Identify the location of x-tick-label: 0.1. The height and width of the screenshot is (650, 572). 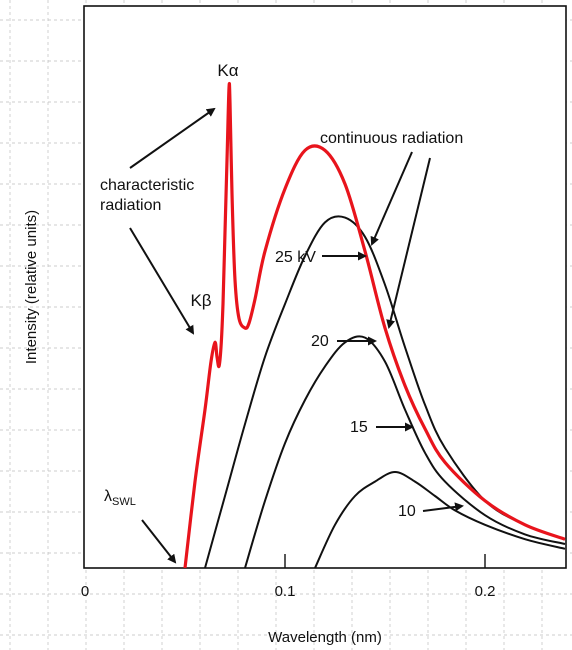
(285, 591).